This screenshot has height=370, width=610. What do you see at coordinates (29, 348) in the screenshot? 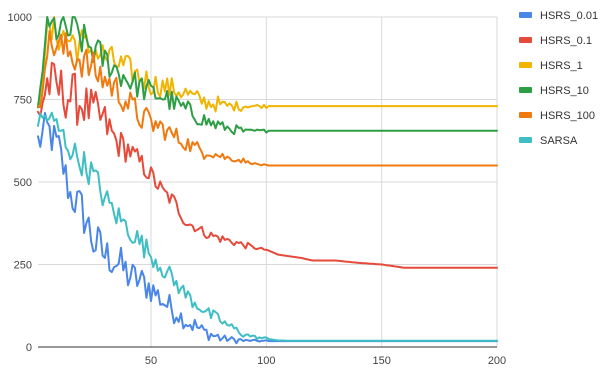
I see `y-tick-label: 0` at bounding box center [29, 348].